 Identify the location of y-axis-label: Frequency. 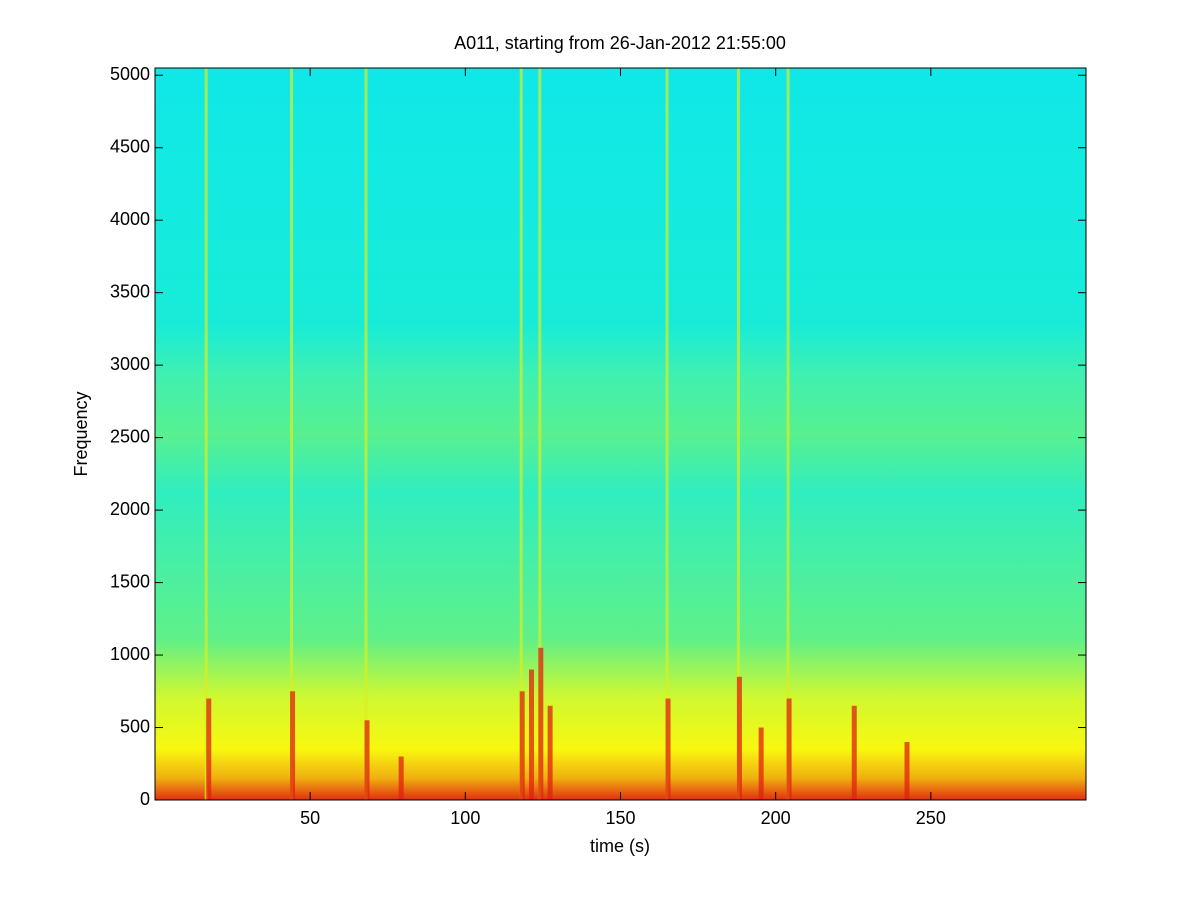
(81, 433).